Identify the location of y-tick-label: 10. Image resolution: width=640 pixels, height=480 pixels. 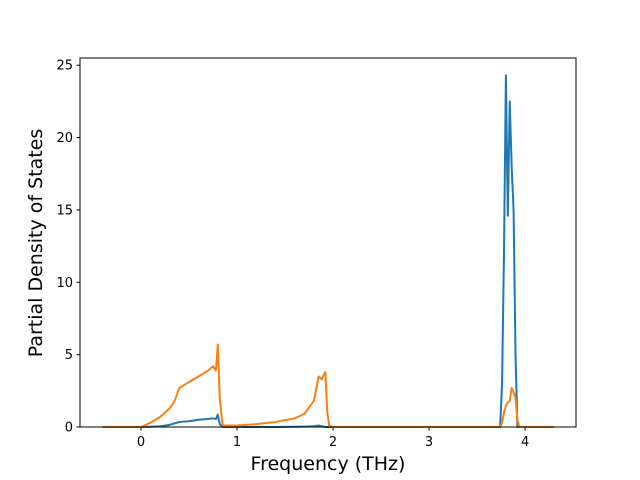
(64, 283).